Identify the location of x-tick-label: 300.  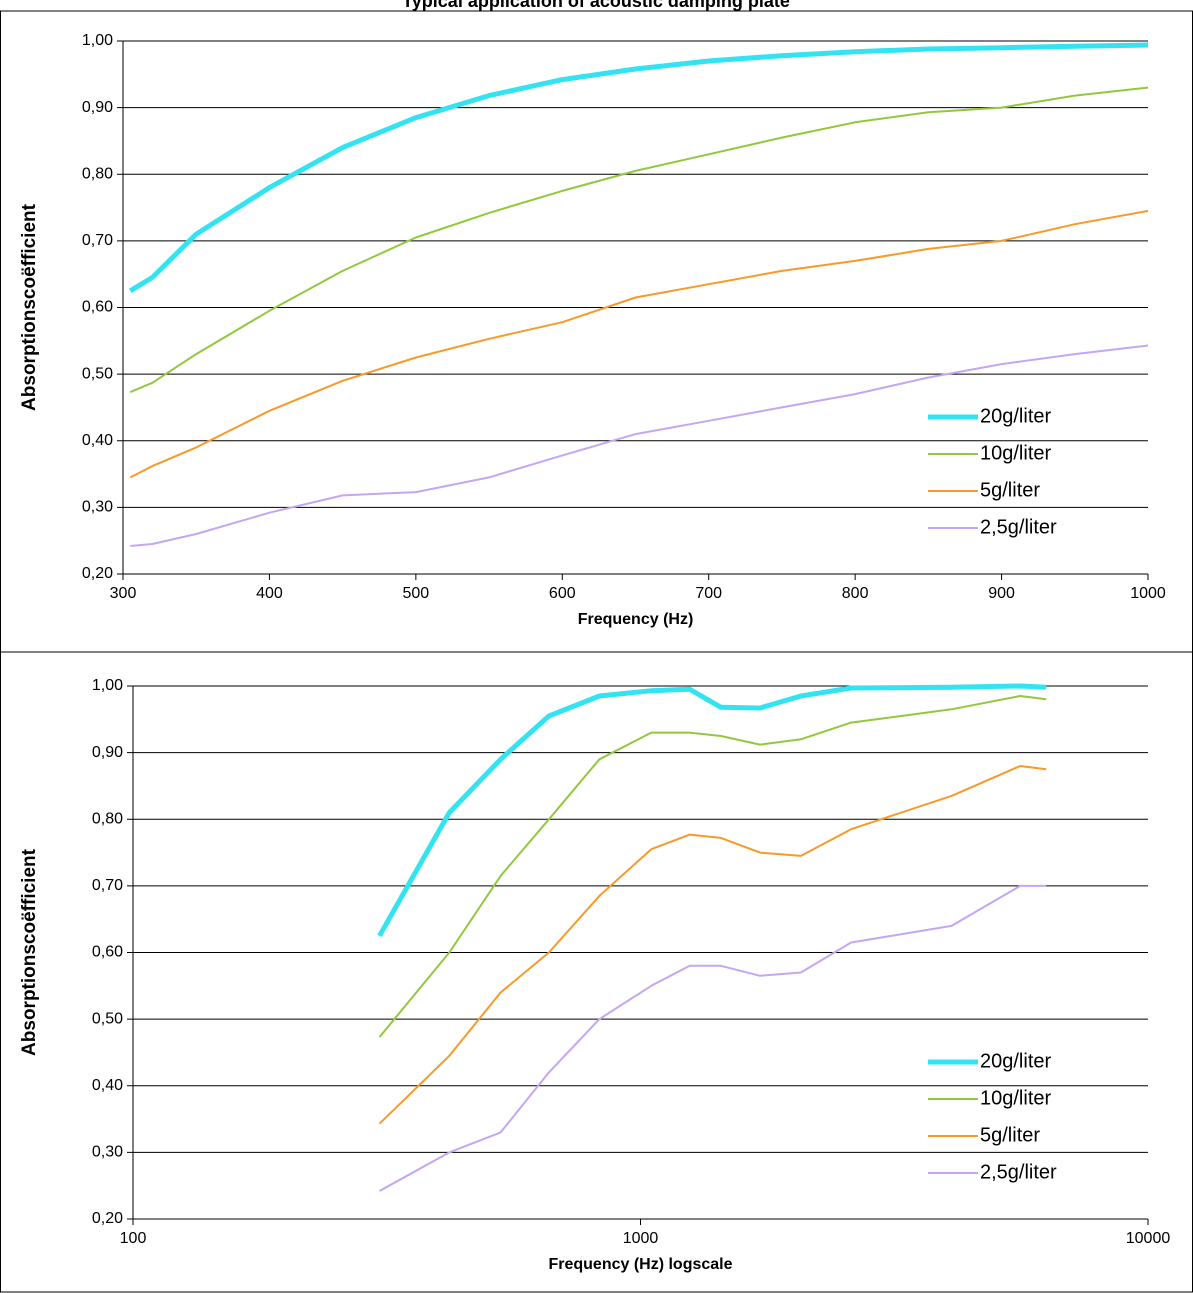
(123, 593).